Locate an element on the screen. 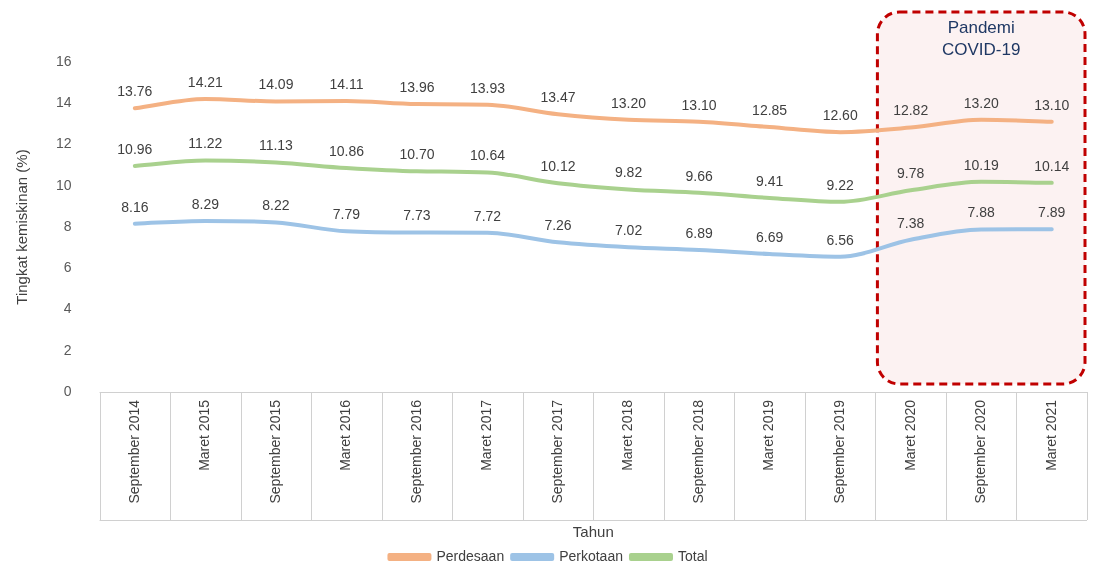 The width and height of the screenshot is (1102, 574). data-label: 7.89 is located at coordinates (1052, 212).